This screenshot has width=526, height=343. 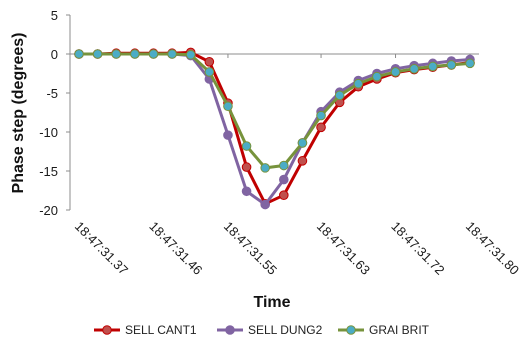 I want to click on x-tick-label: 18:47:31.55, so click(x=250, y=248).